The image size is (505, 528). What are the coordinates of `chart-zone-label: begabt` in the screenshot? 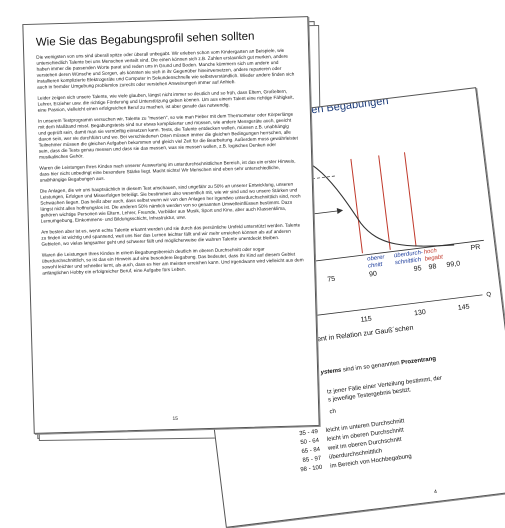 It's located at (433, 258).